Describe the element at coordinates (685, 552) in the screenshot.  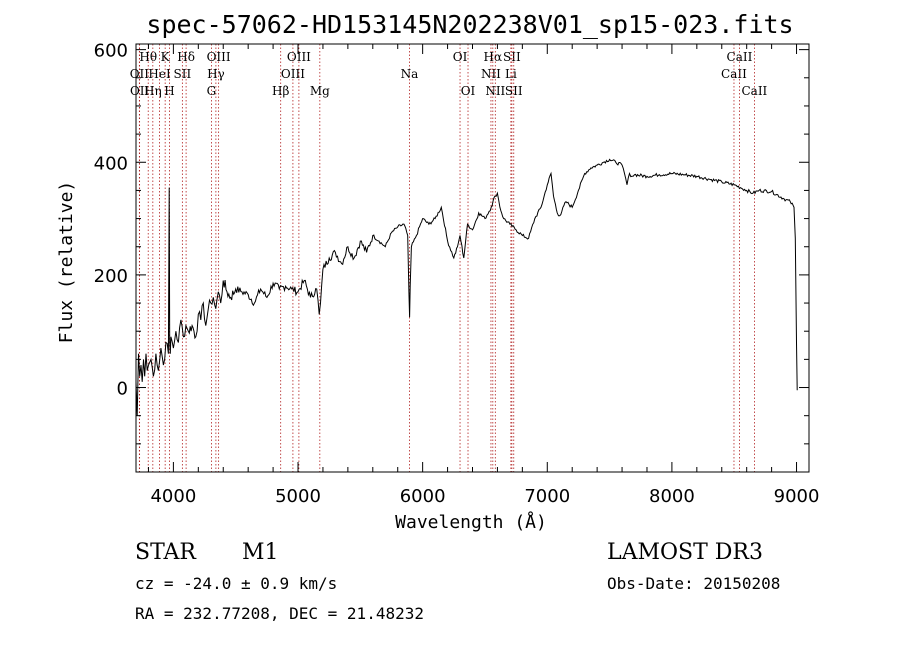
I see `survey-name: LAMOST DR3` at that location.